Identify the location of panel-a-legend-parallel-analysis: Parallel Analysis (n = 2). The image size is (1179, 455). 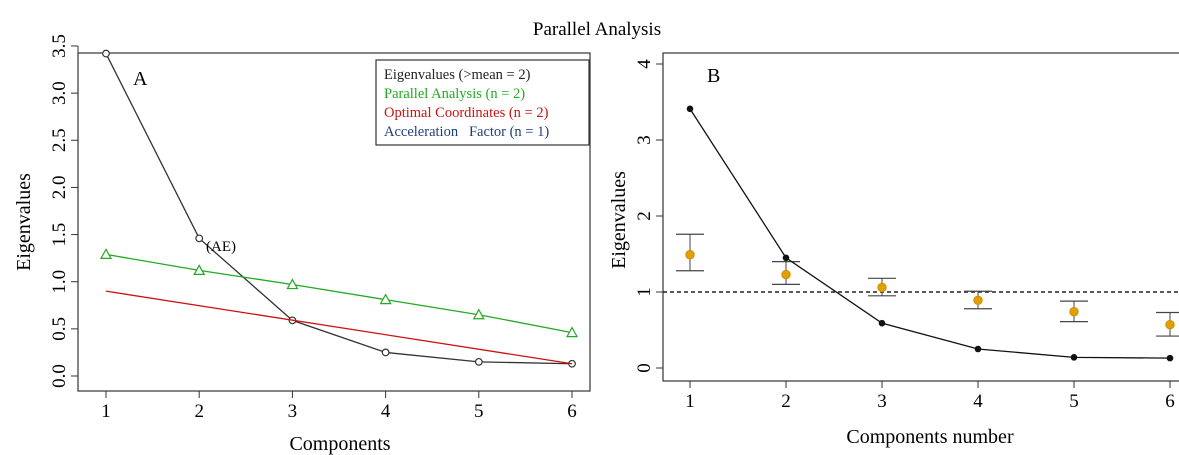
(454, 94).